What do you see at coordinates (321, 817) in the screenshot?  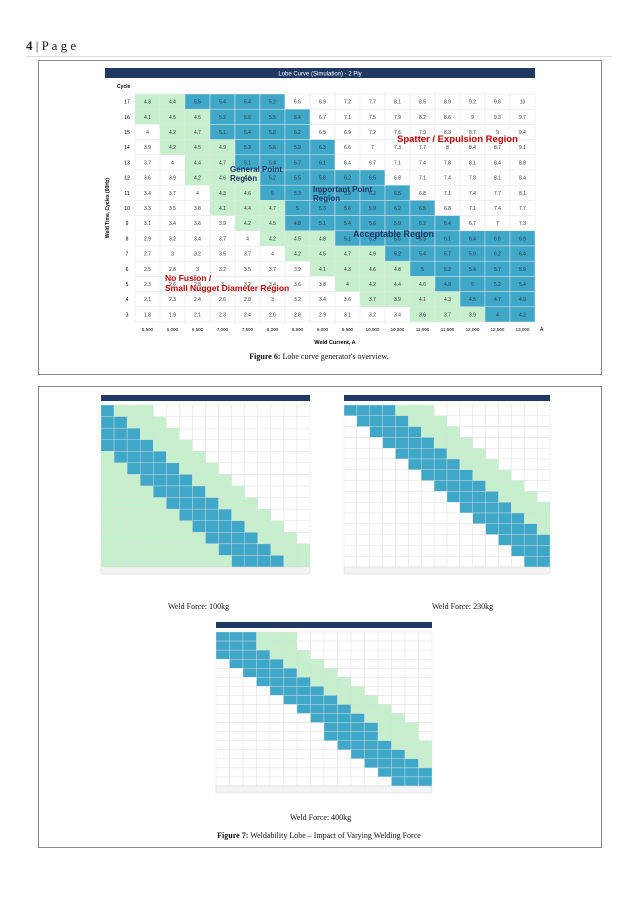 I see `sub-caption: Weld Force: 400kg` at bounding box center [321, 817].